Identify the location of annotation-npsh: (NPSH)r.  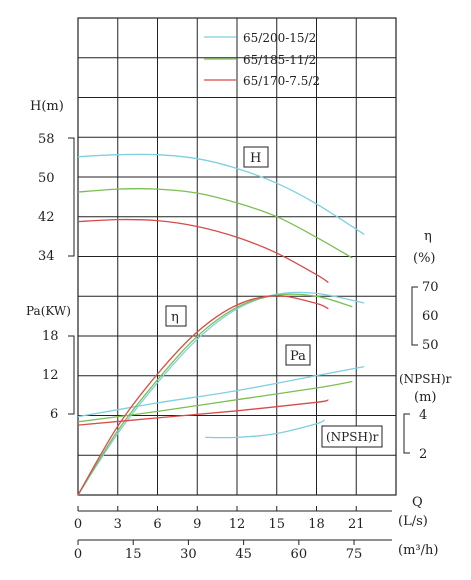
(352, 437).